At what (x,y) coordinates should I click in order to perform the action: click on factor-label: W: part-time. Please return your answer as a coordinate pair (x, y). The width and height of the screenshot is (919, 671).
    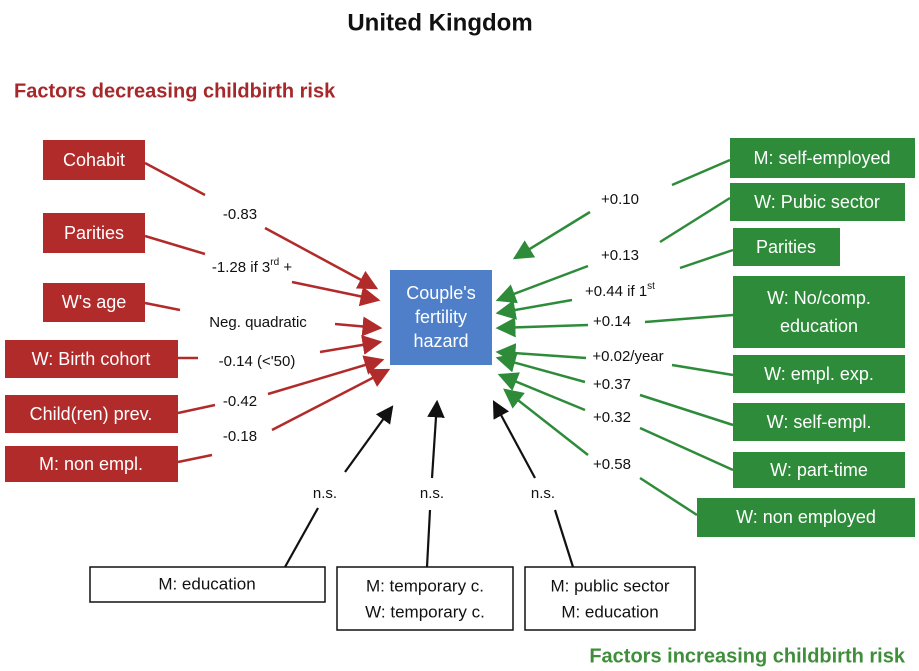
    Looking at the image, I should click on (819, 470).